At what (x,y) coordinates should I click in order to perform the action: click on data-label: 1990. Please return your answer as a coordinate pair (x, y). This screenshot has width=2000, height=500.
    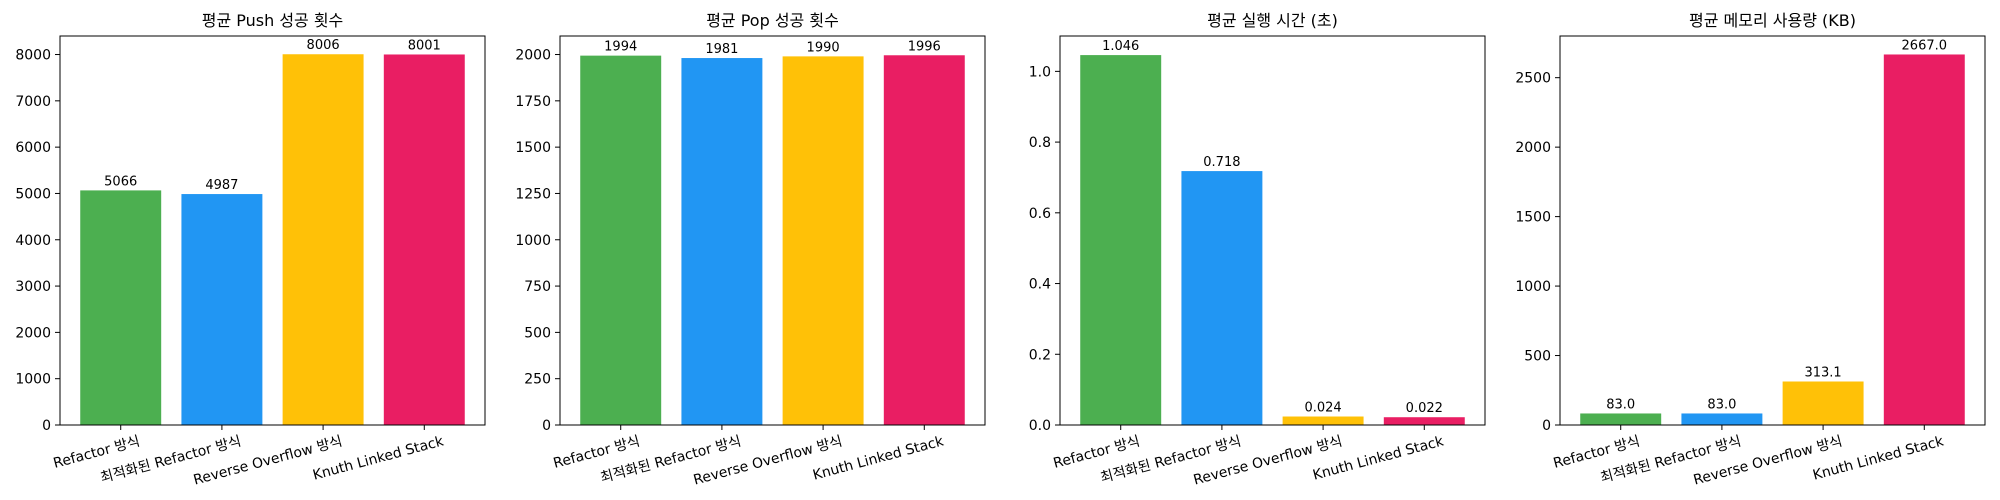
    Looking at the image, I should click on (823, 47).